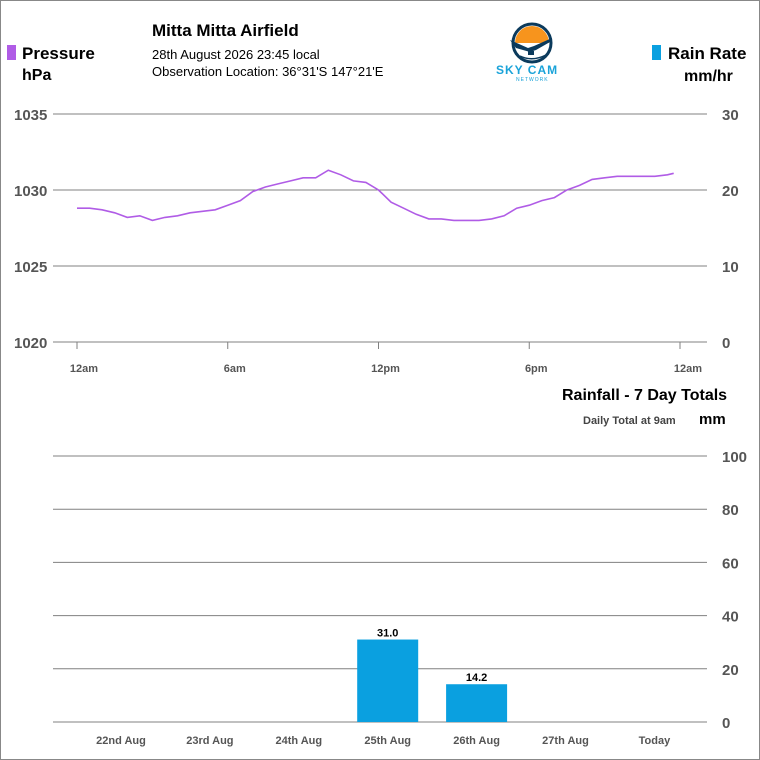 The height and width of the screenshot is (760, 760). Describe the element at coordinates (235, 369) in the screenshot. I see `pressure-x-tick-label: 6am` at that location.